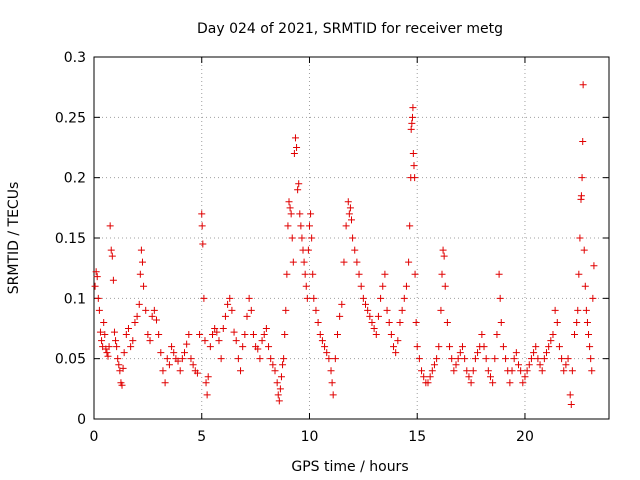  What do you see at coordinates (349, 467) in the screenshot?
I see `x-axis-label: GPS time / hours` at bounding box center [349, 467].